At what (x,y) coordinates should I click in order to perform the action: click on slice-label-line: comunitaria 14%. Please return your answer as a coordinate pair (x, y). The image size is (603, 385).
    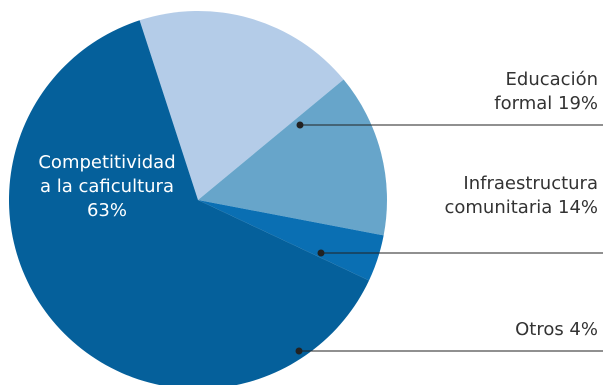
    Looking at the image, I should click on (521, 207).